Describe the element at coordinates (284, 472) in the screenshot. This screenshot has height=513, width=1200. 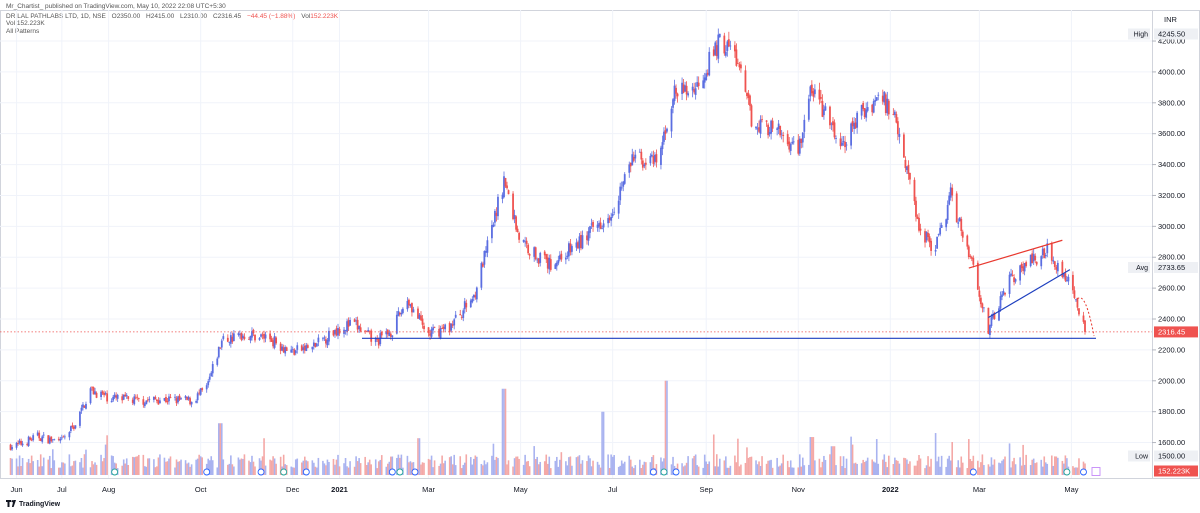
I see `event-marker-icon` at that location.